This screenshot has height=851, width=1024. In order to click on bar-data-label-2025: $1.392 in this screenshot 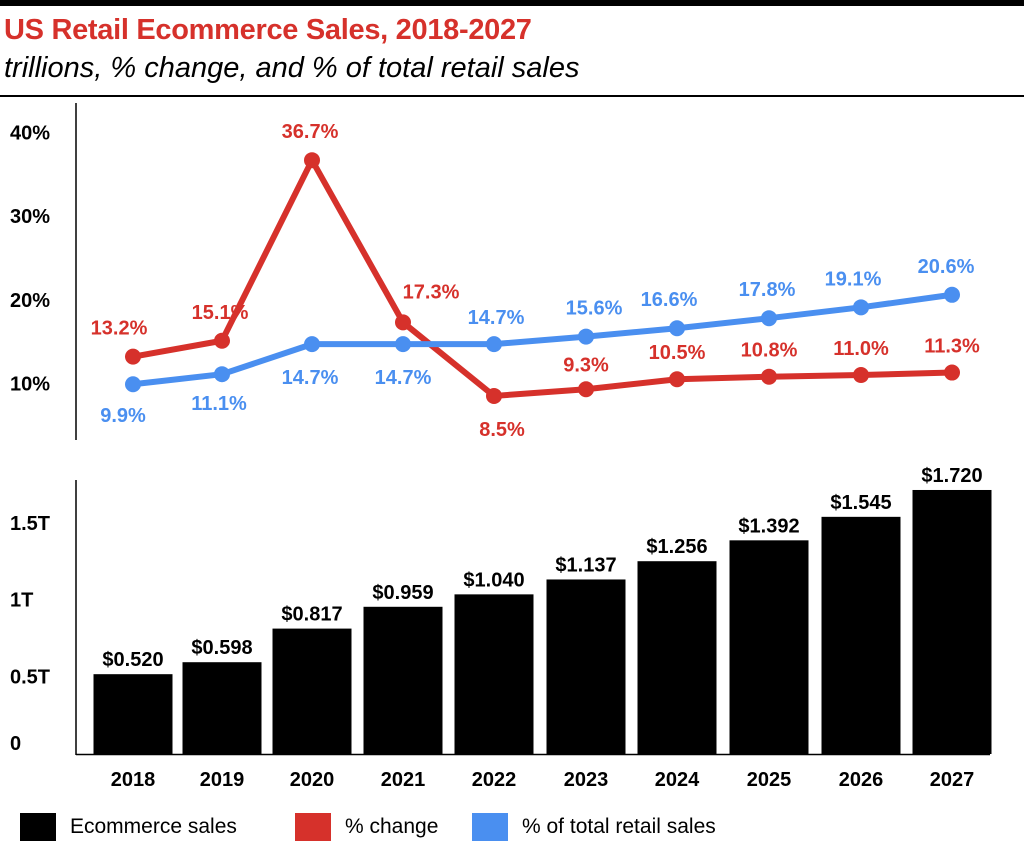, I will do `click(768, 526)`.